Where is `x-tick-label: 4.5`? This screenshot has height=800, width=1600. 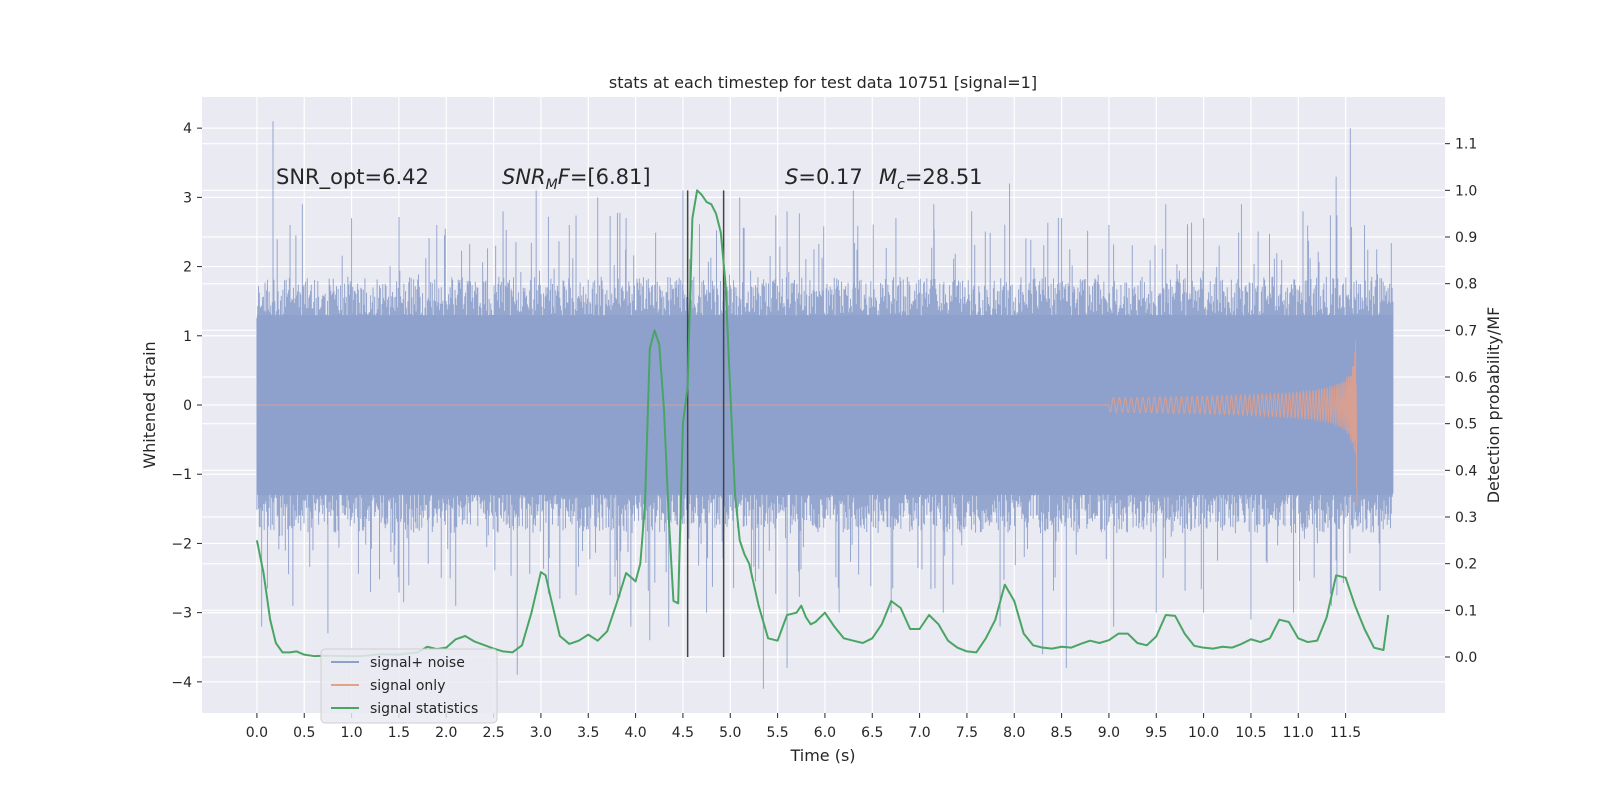
x-tick-label: 4.5 is located at coordinates (683, 733).